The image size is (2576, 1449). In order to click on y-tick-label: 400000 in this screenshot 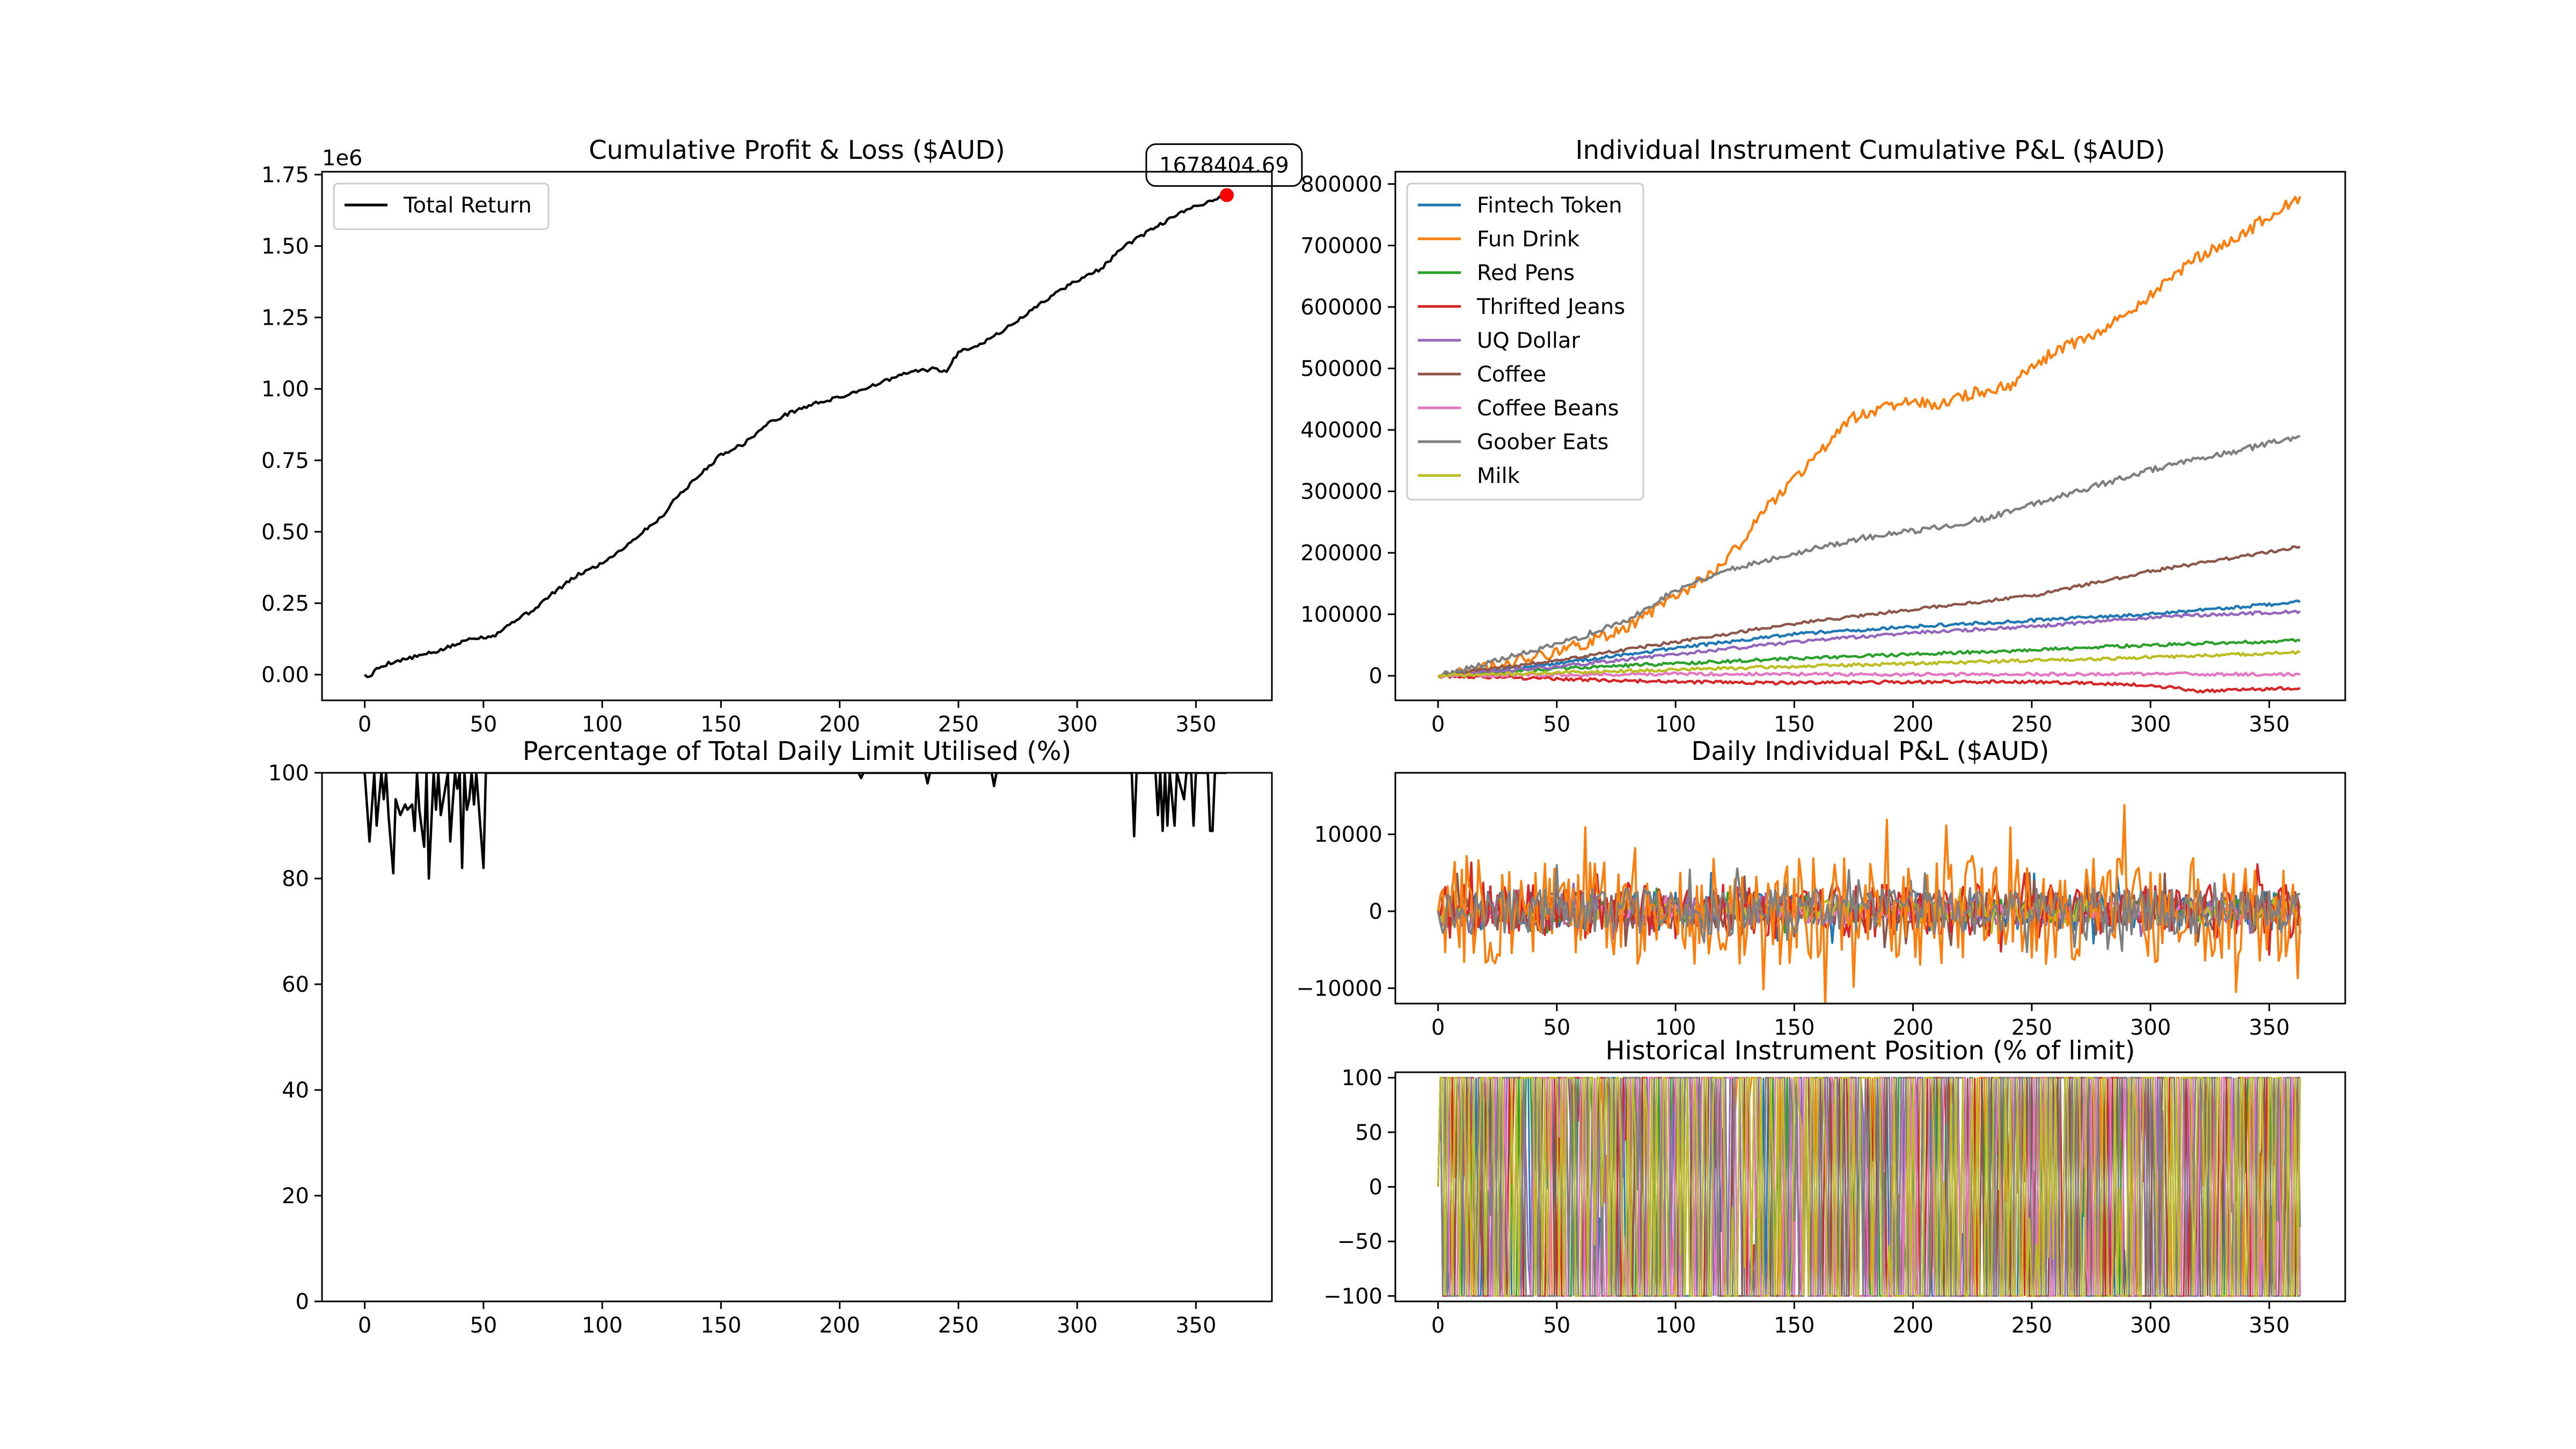, I will do `click(1341, 430)`.